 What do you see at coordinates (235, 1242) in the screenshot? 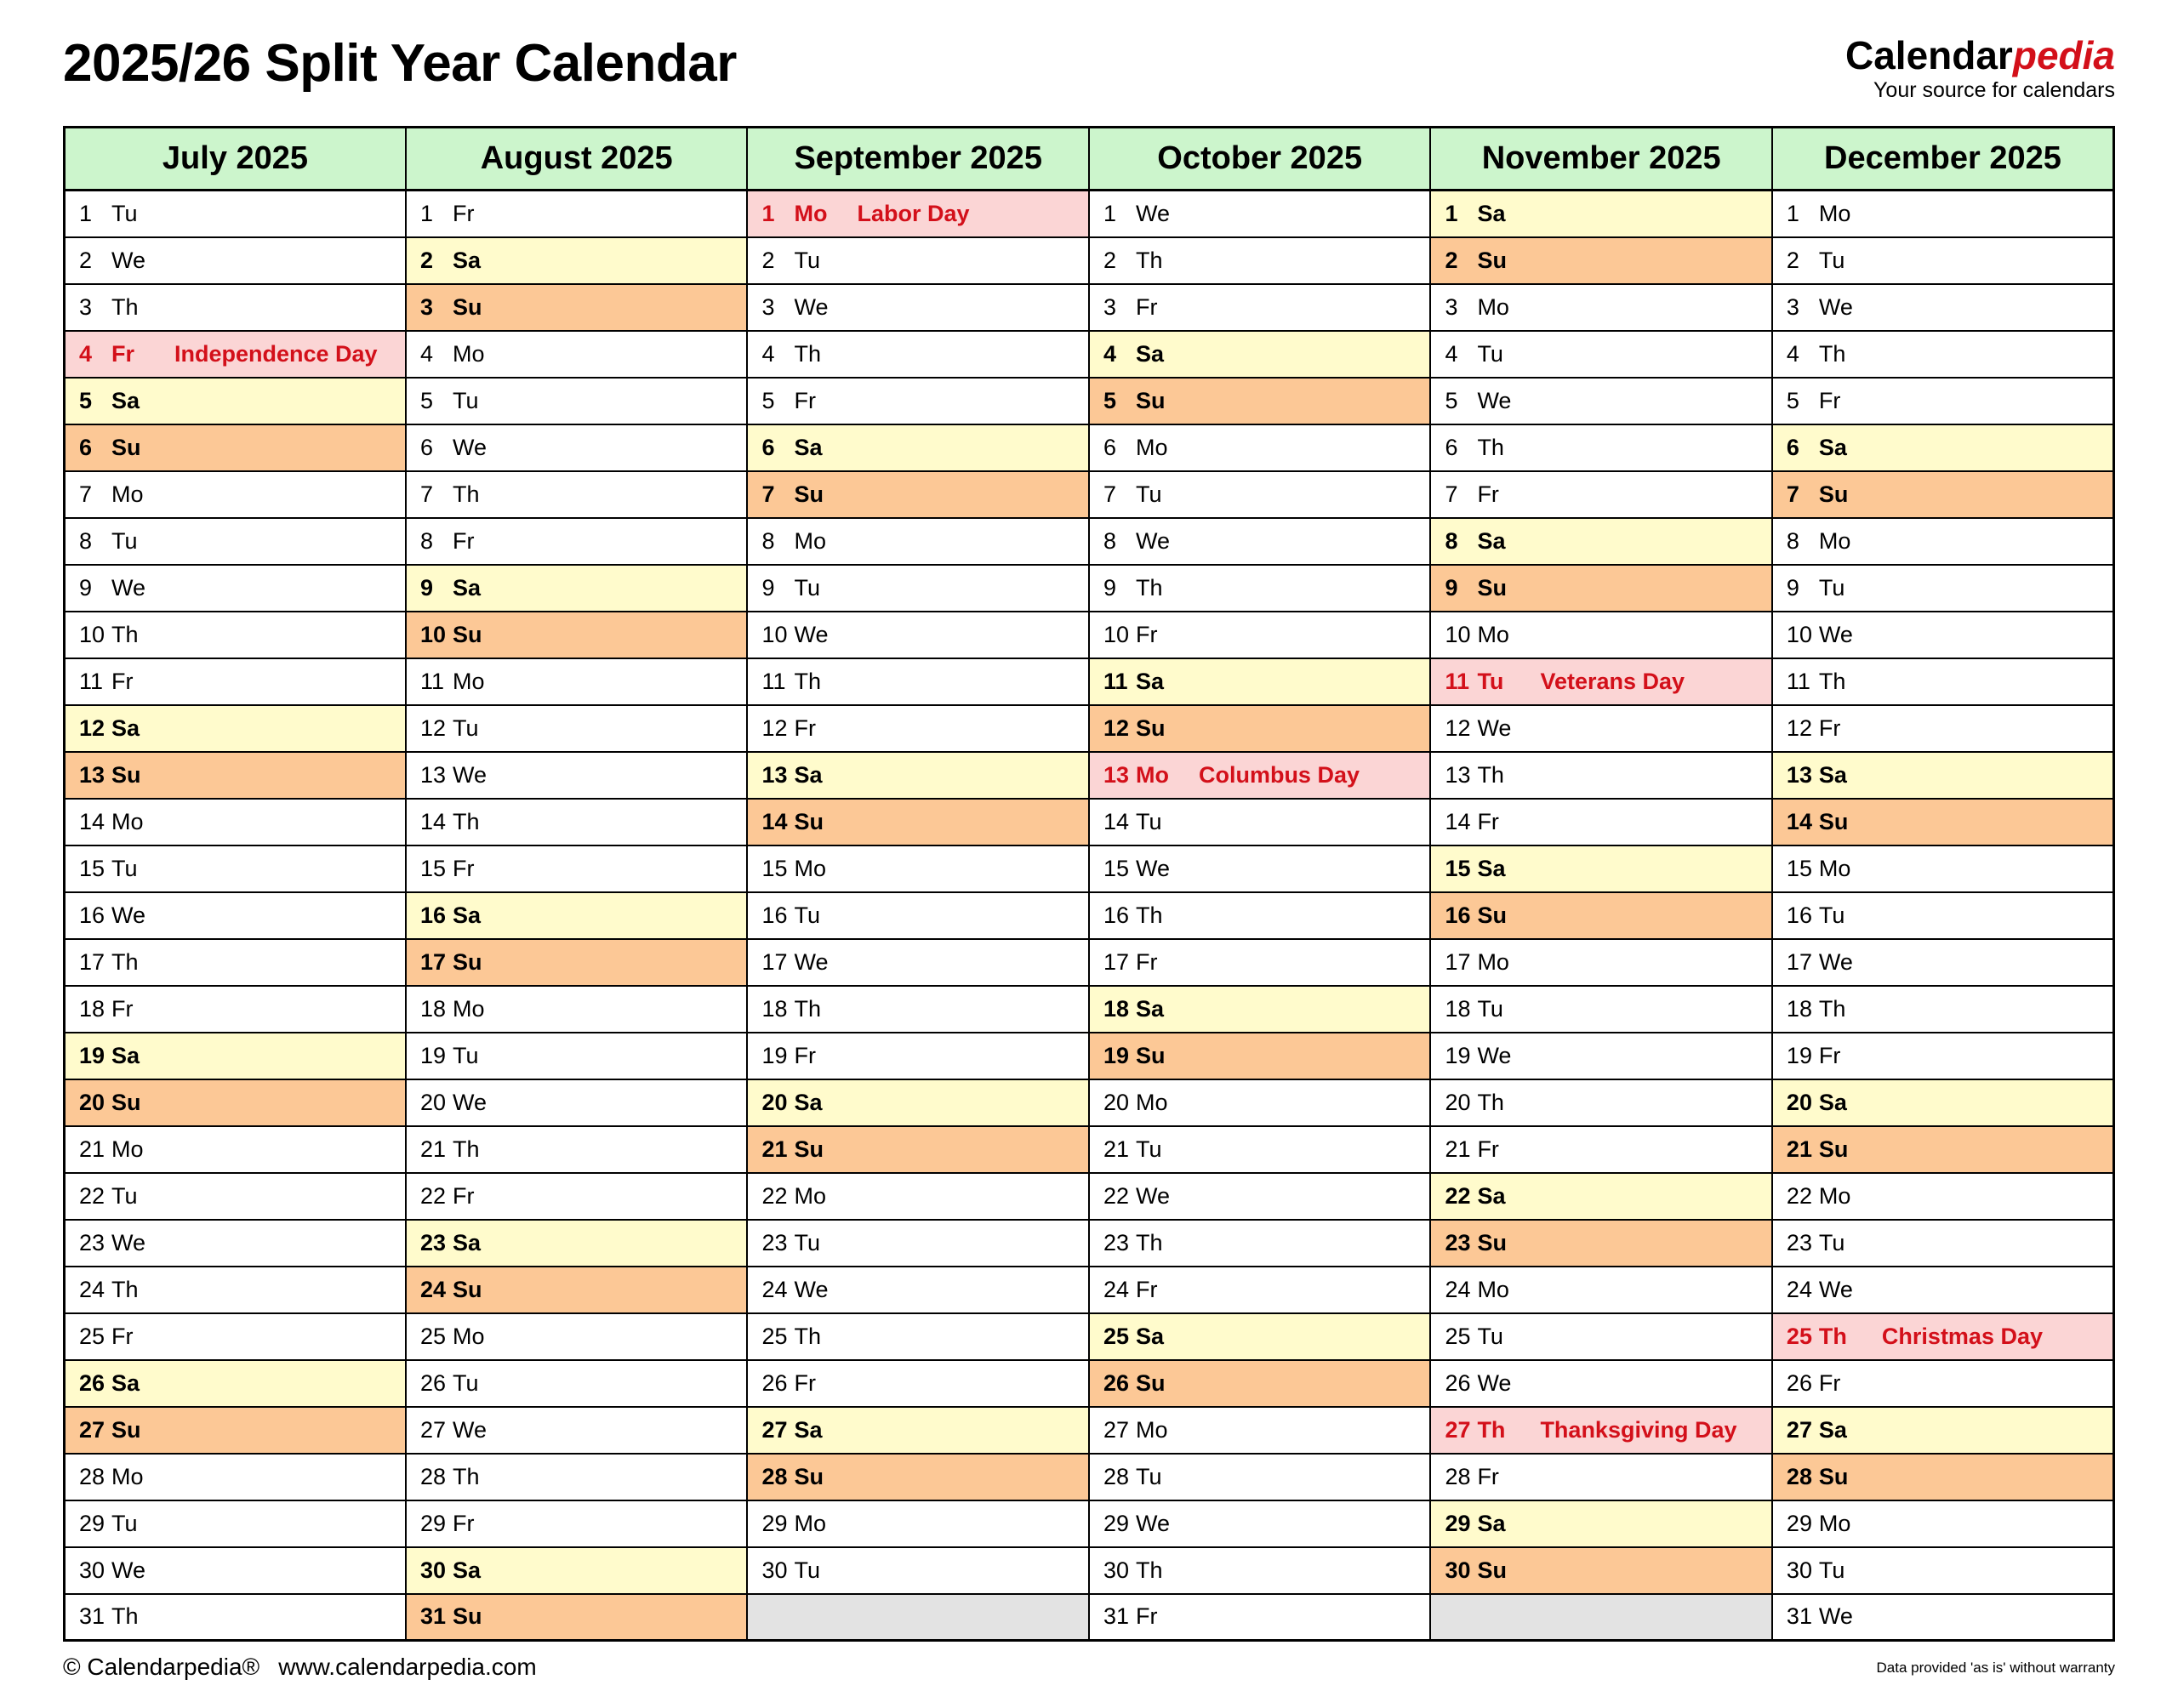
I see `day-cell: 23 We` at bounding box center [235, 1242].